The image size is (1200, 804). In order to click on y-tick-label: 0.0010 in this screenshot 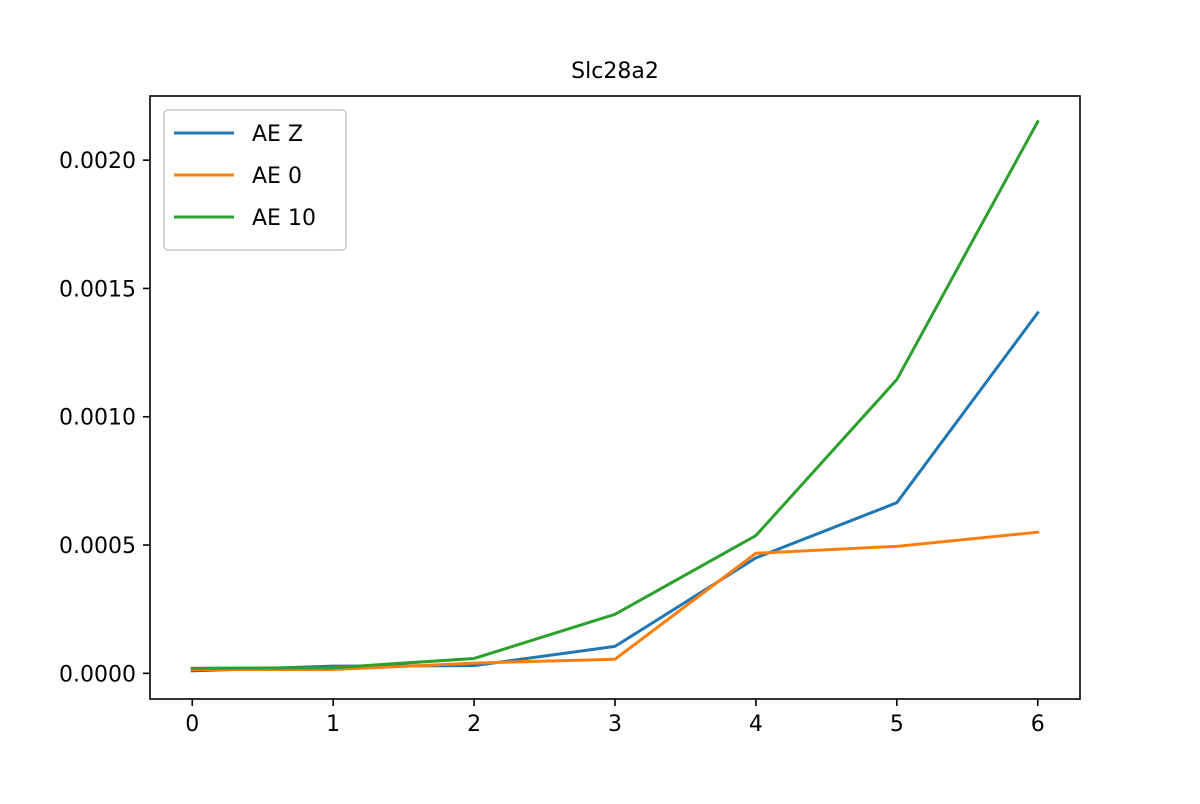, I will do `click(97, 418)`.